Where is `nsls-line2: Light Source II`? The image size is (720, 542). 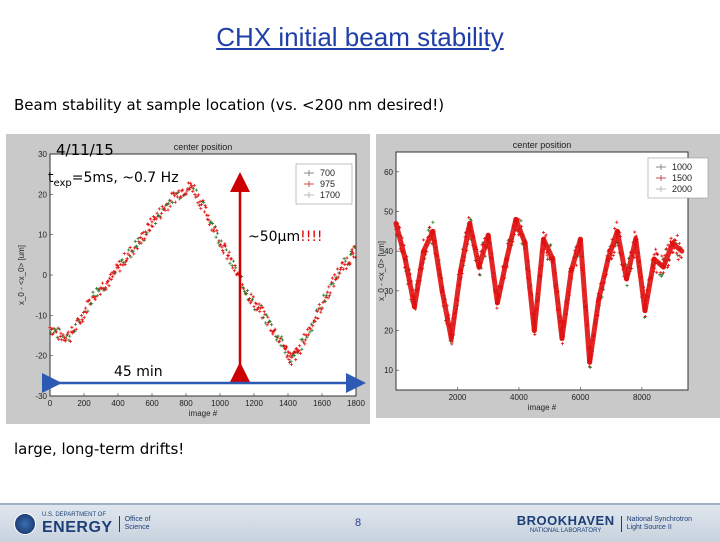
nsls-line2: Light Source II is located at coordinates (649, 527).